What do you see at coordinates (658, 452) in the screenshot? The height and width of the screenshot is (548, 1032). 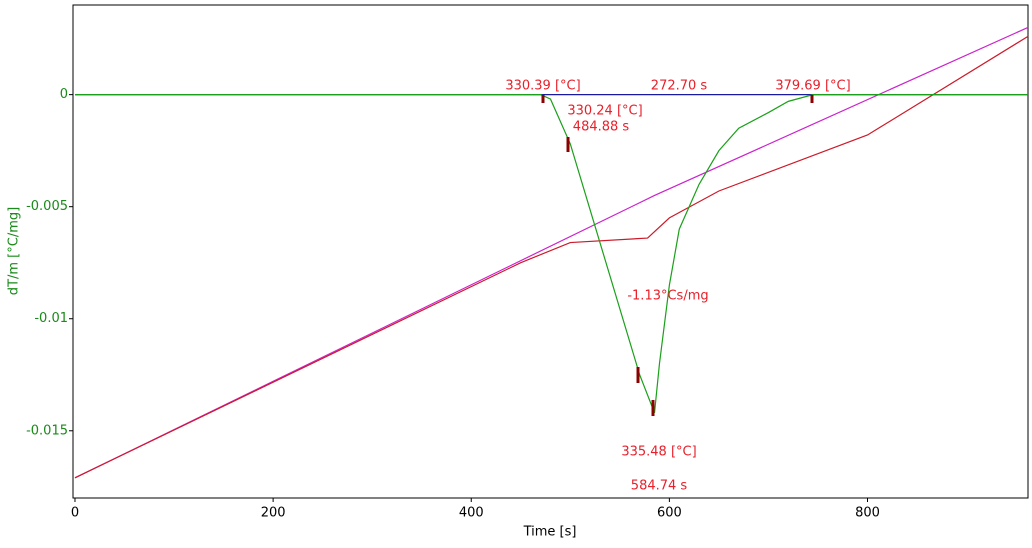 I see `annotation: 335.48 [°C]` at bounding box center [658, 452].